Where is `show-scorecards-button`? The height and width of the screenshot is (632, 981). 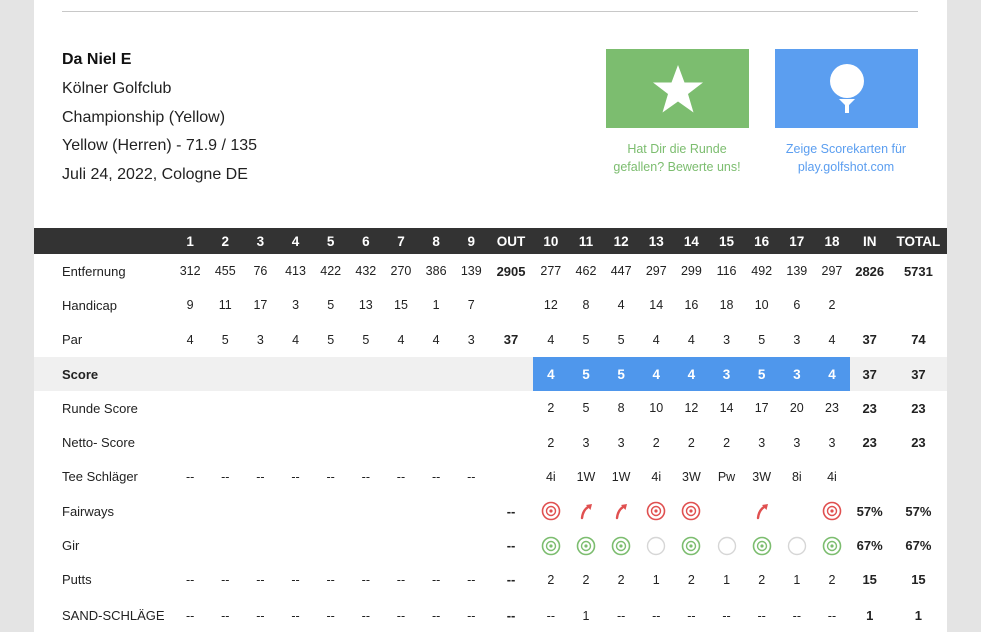 show-scorecards-button is located at coordinates (846, 88).